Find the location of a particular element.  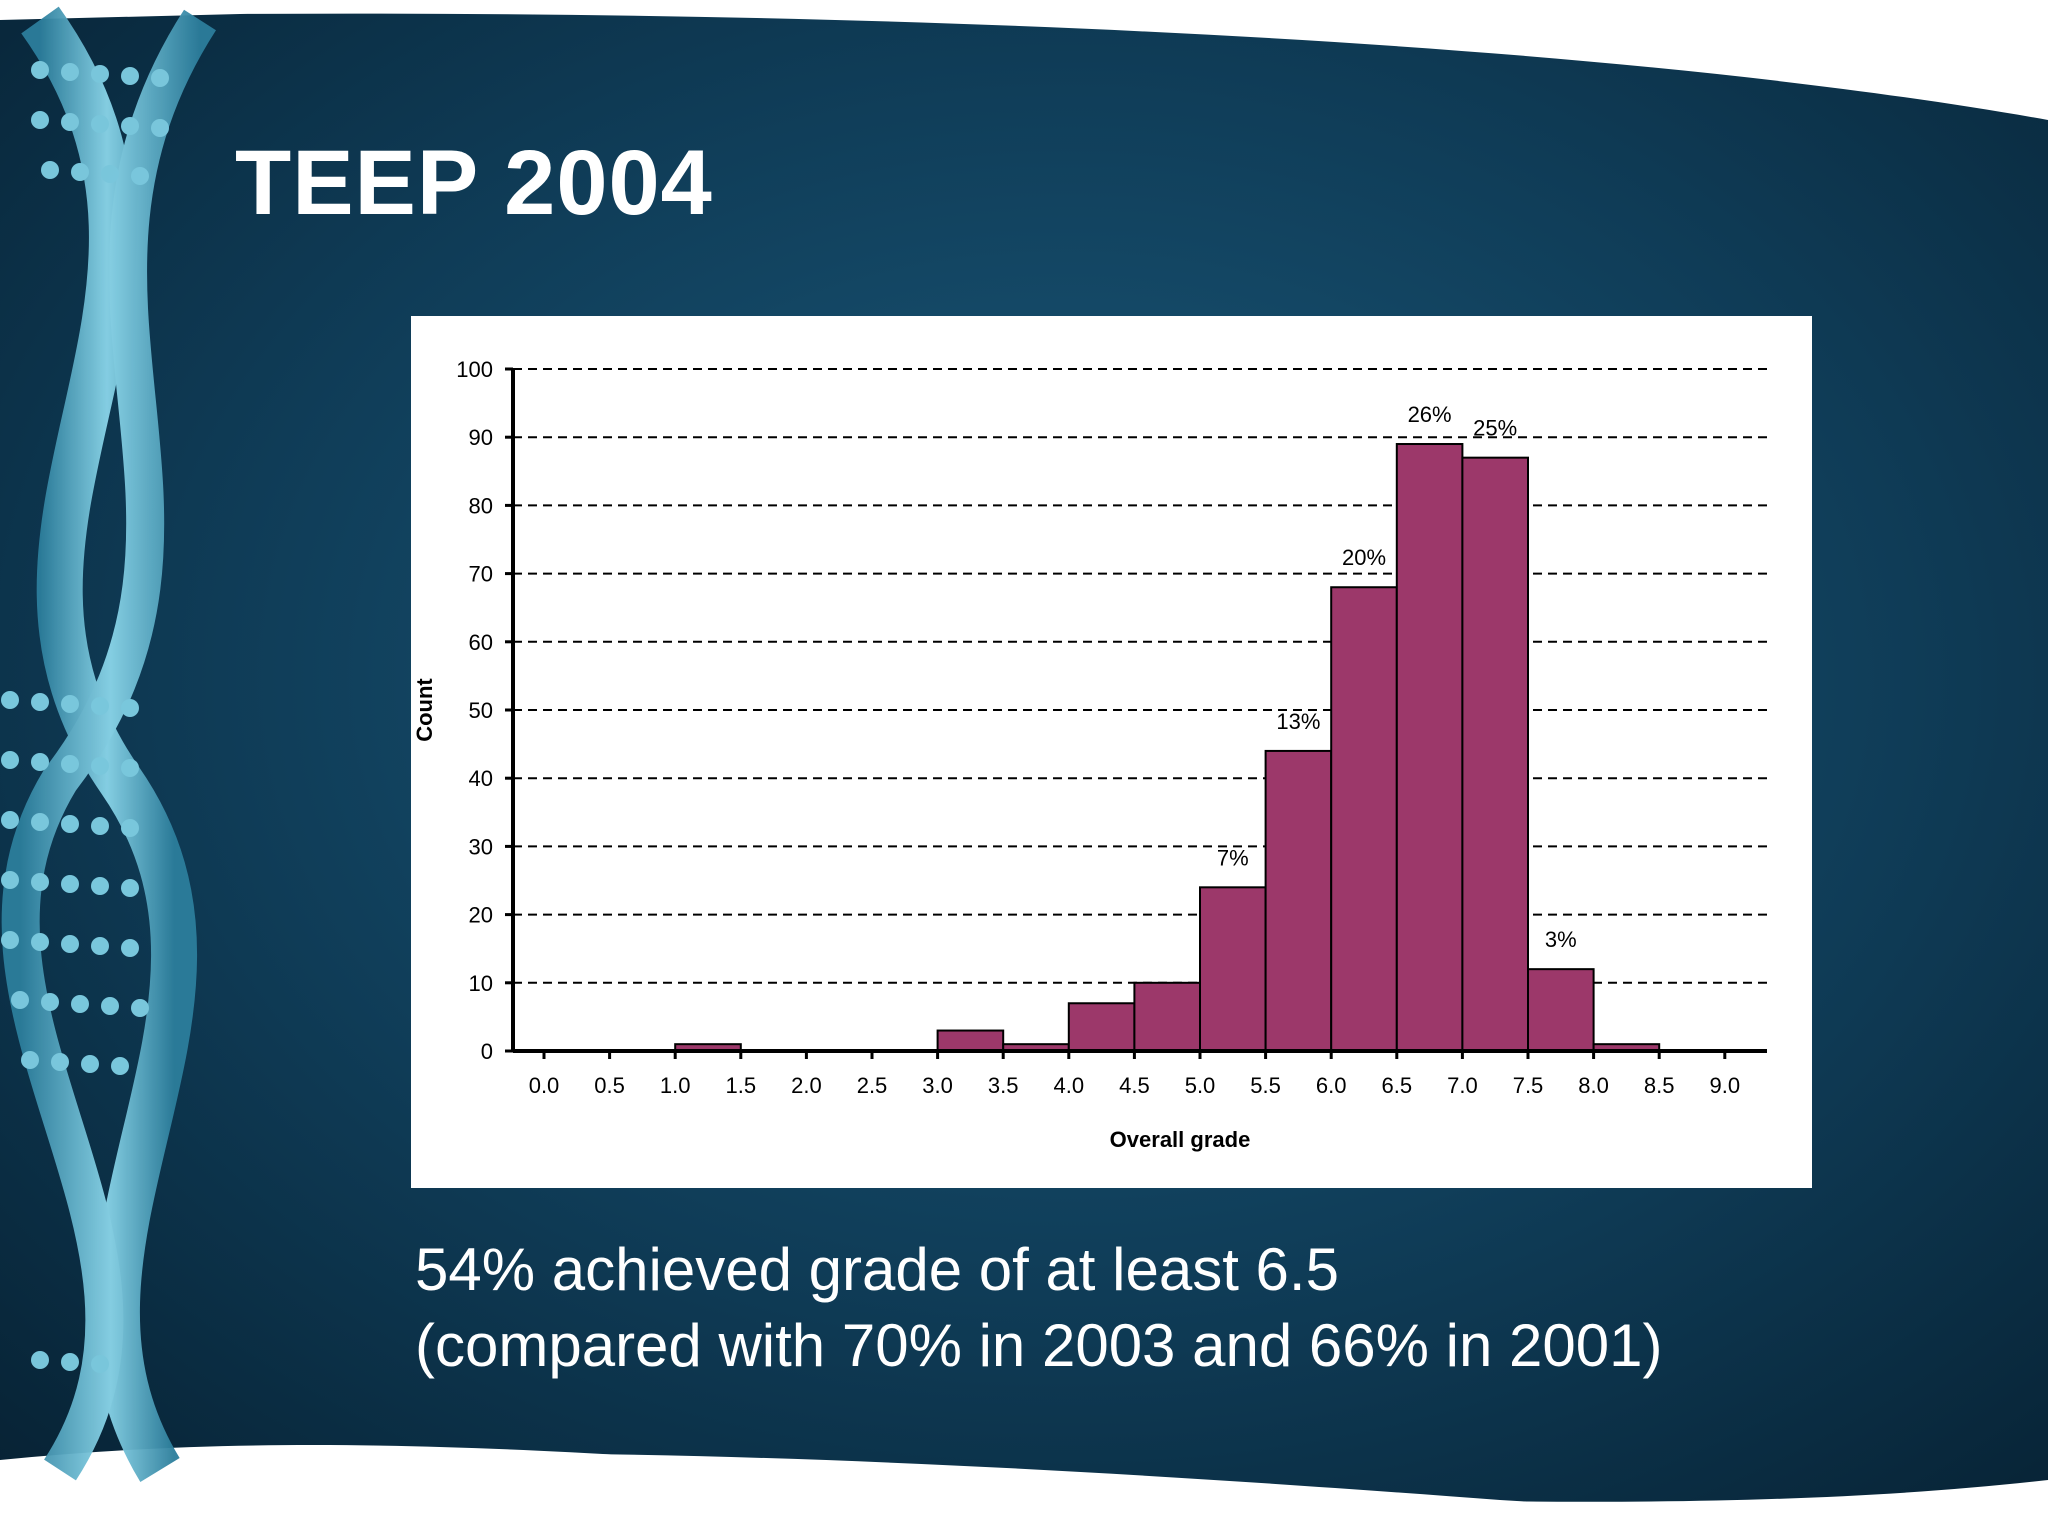

bar-data-label: 25% is located at coordinates (1495, 428).